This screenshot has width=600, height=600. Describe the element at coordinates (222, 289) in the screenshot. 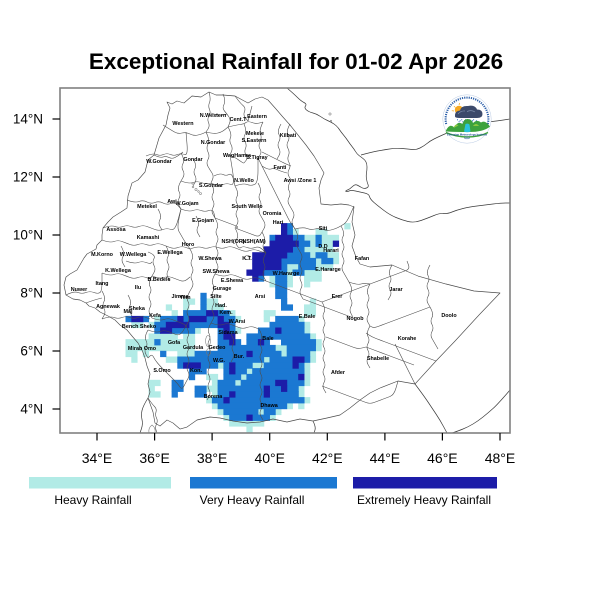

I see `svg-text: Gurage` at that location.